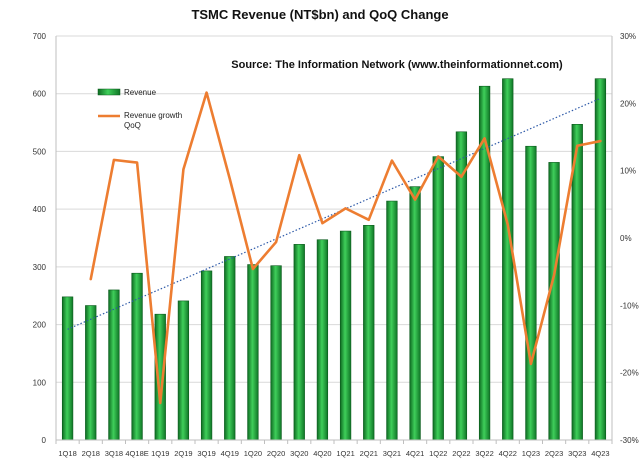  I want to click on y-right-tick-label: -10%, so click(629, 305).